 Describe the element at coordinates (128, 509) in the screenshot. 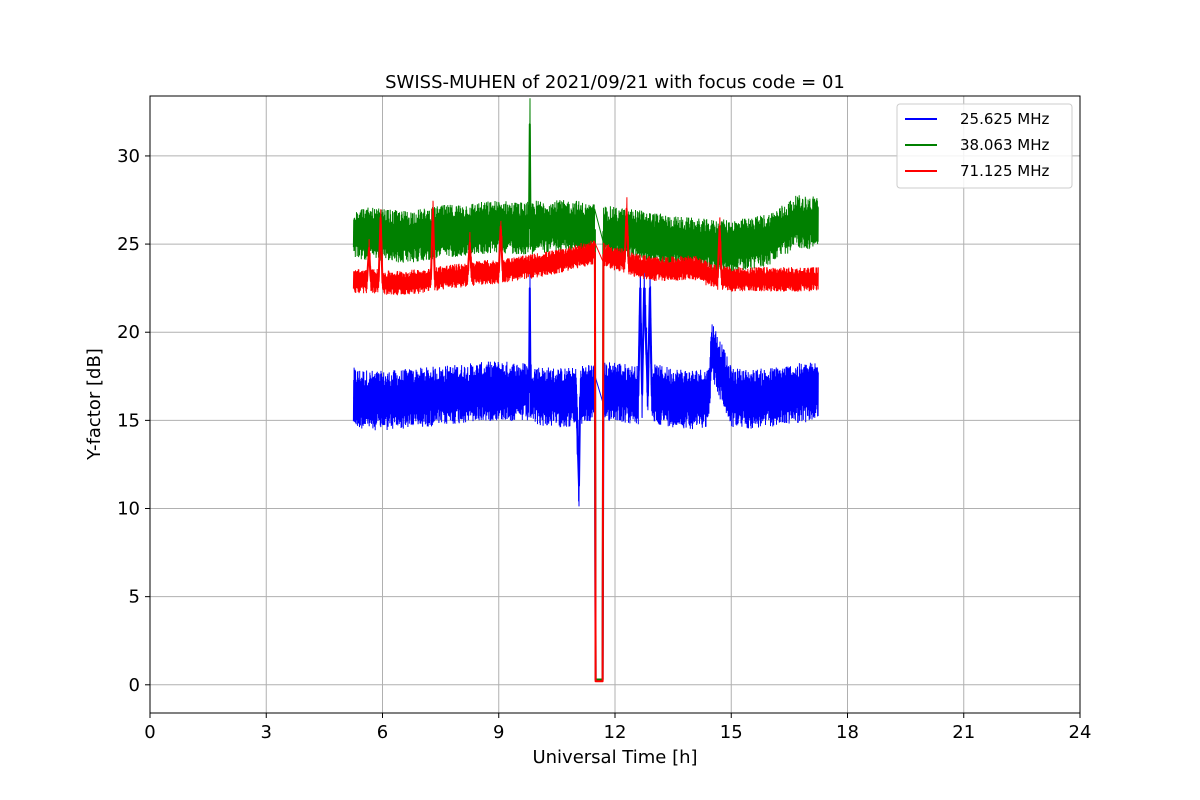

I see `y-tick-label: 10` at that location.